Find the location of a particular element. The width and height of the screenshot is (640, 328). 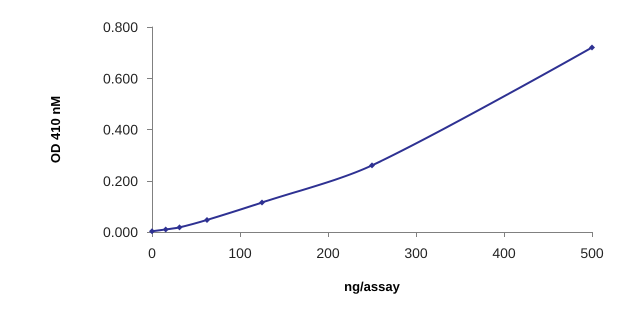

x-tick-label: 300 is located at coordinates (416, 253).